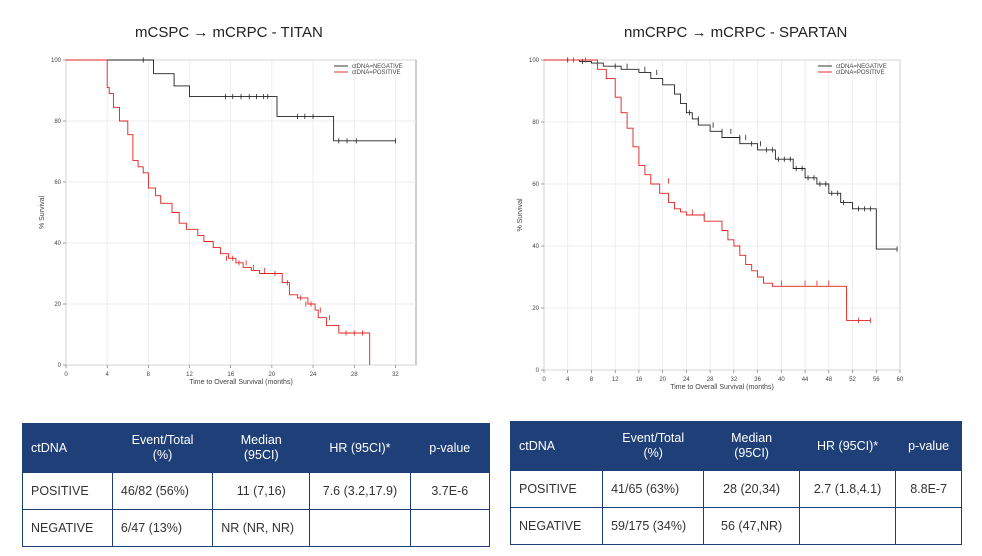  What do you see at coordinates (876, 380) in the screenshot?
I see `x-tick-label: 56` at bounding box center [876, 380].